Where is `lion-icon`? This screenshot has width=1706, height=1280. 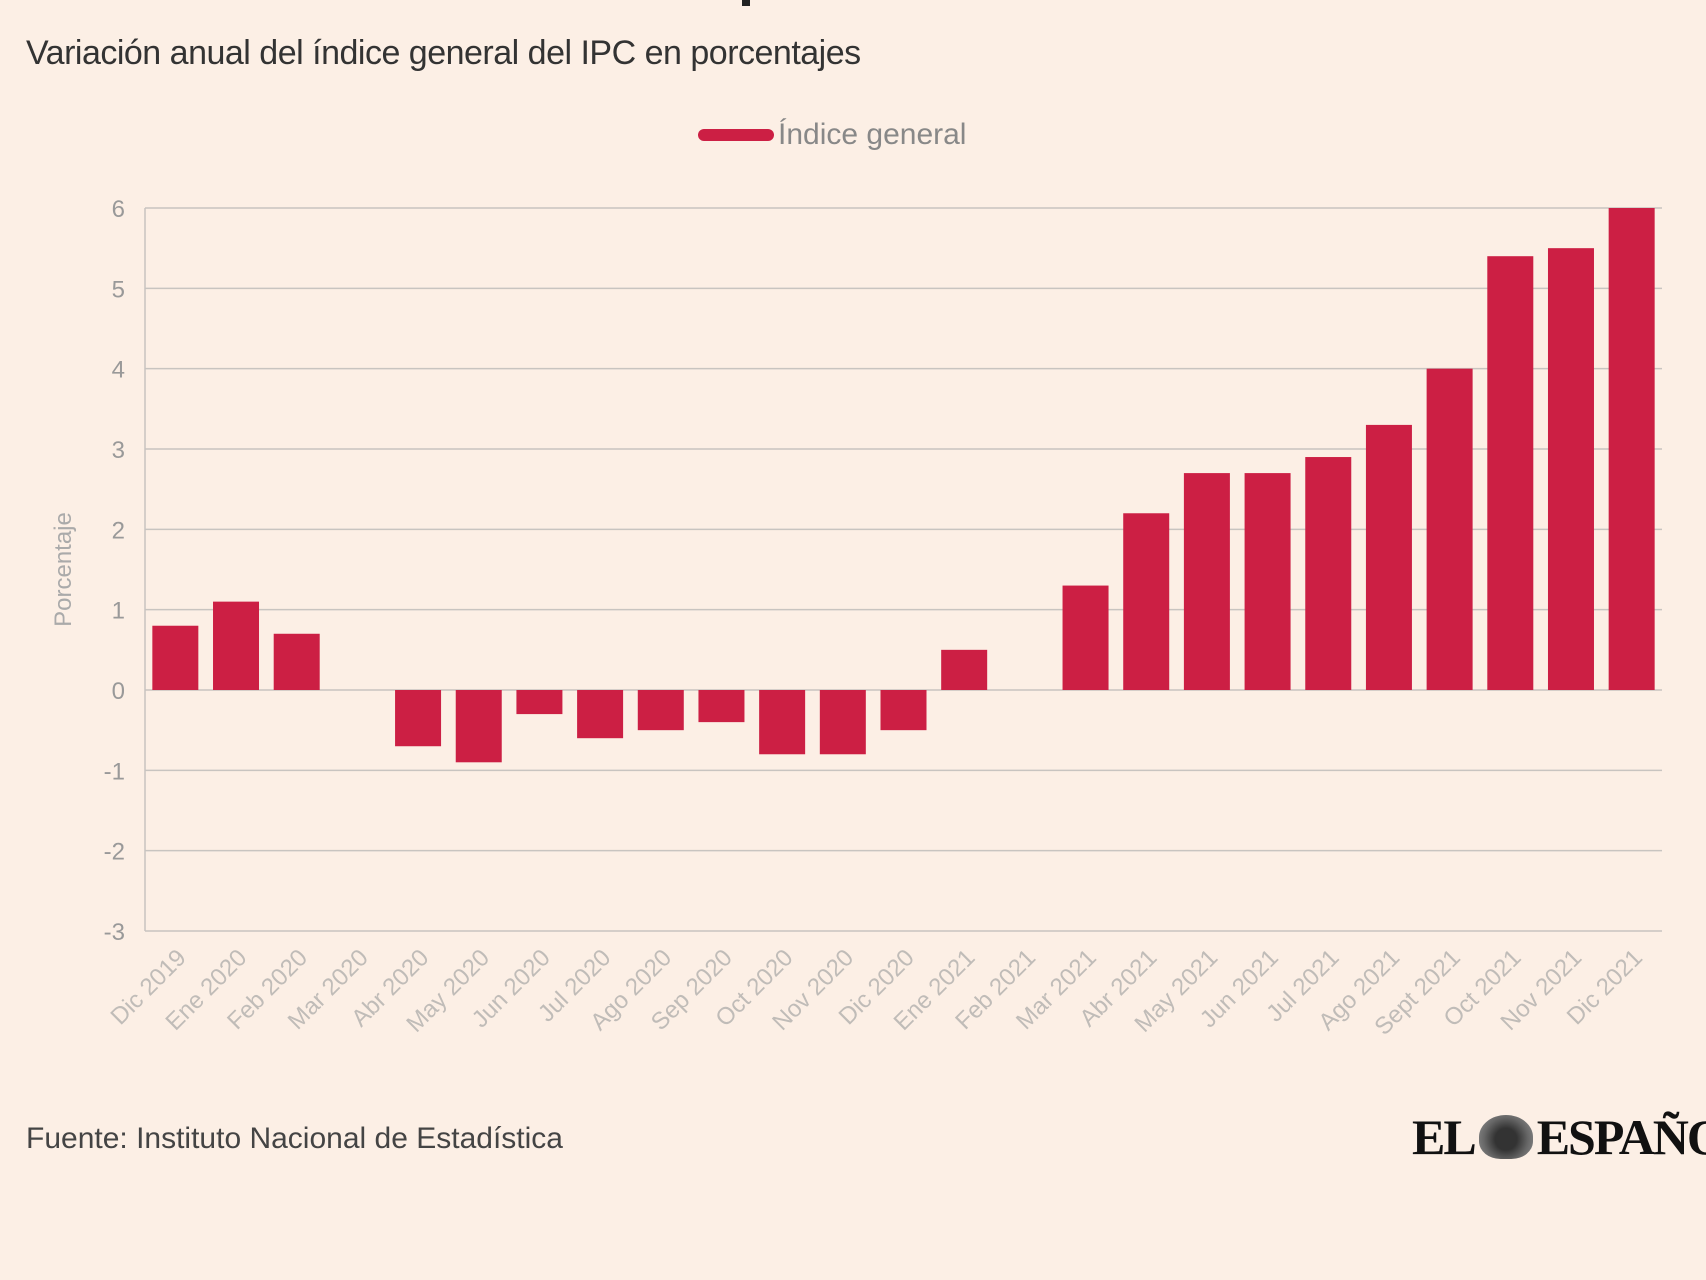
lion-icon is located at coordinates (1505, 1137).